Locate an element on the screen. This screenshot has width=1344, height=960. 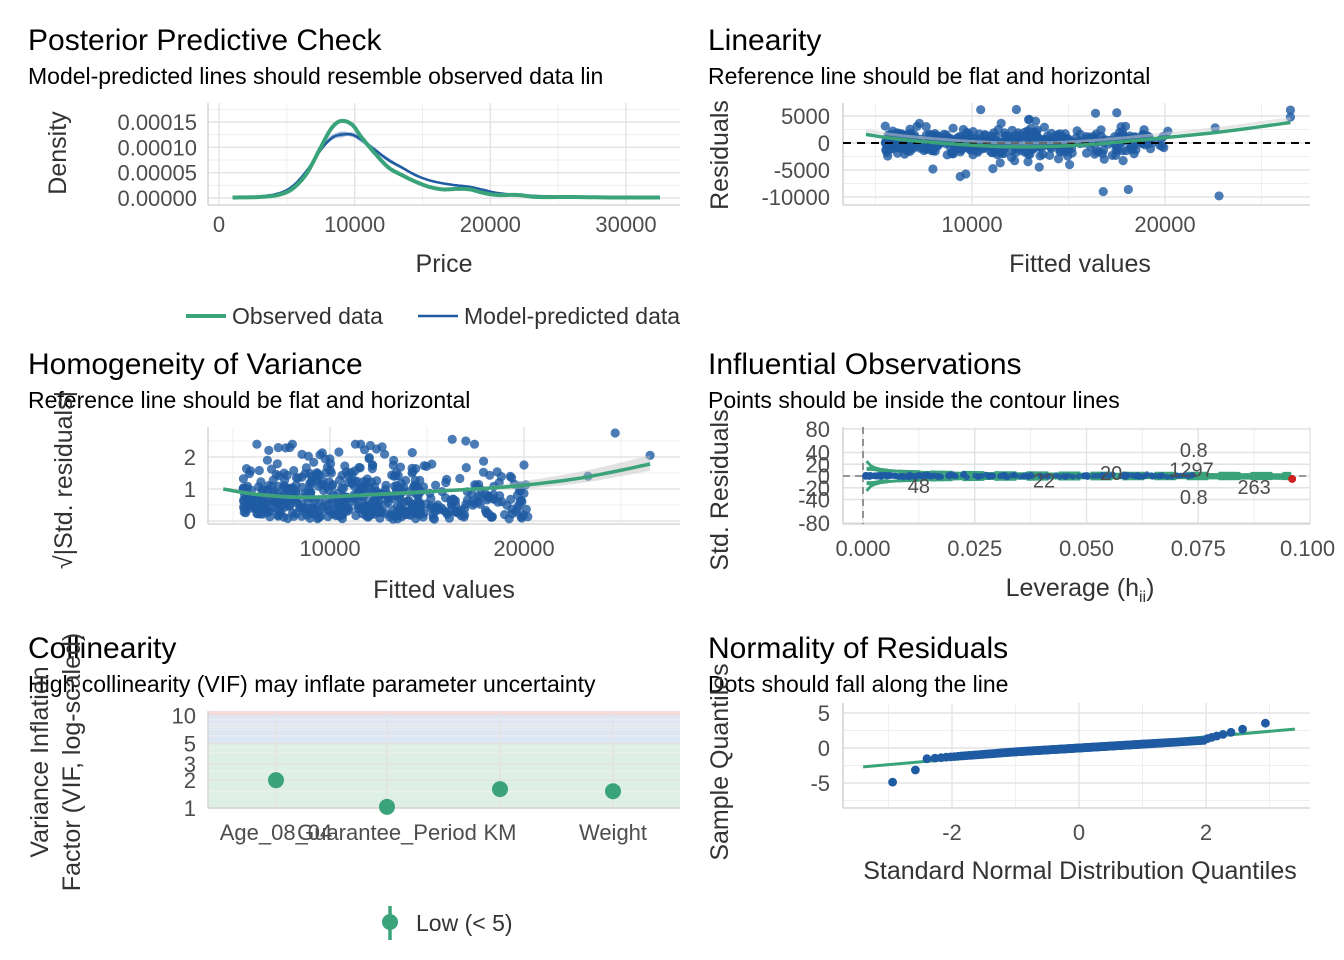
influence-outlier-point is located at coordinates (1292, 478).